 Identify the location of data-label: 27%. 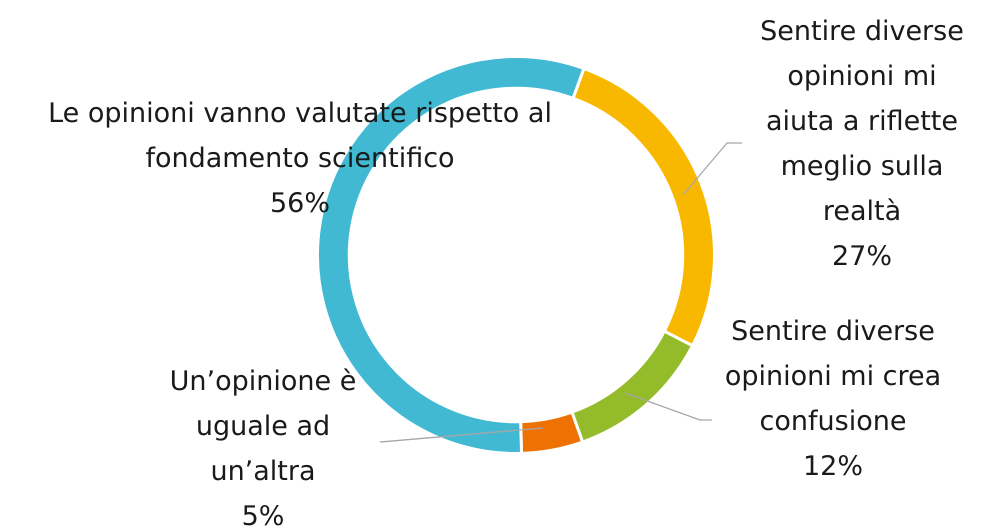
(862, 256).